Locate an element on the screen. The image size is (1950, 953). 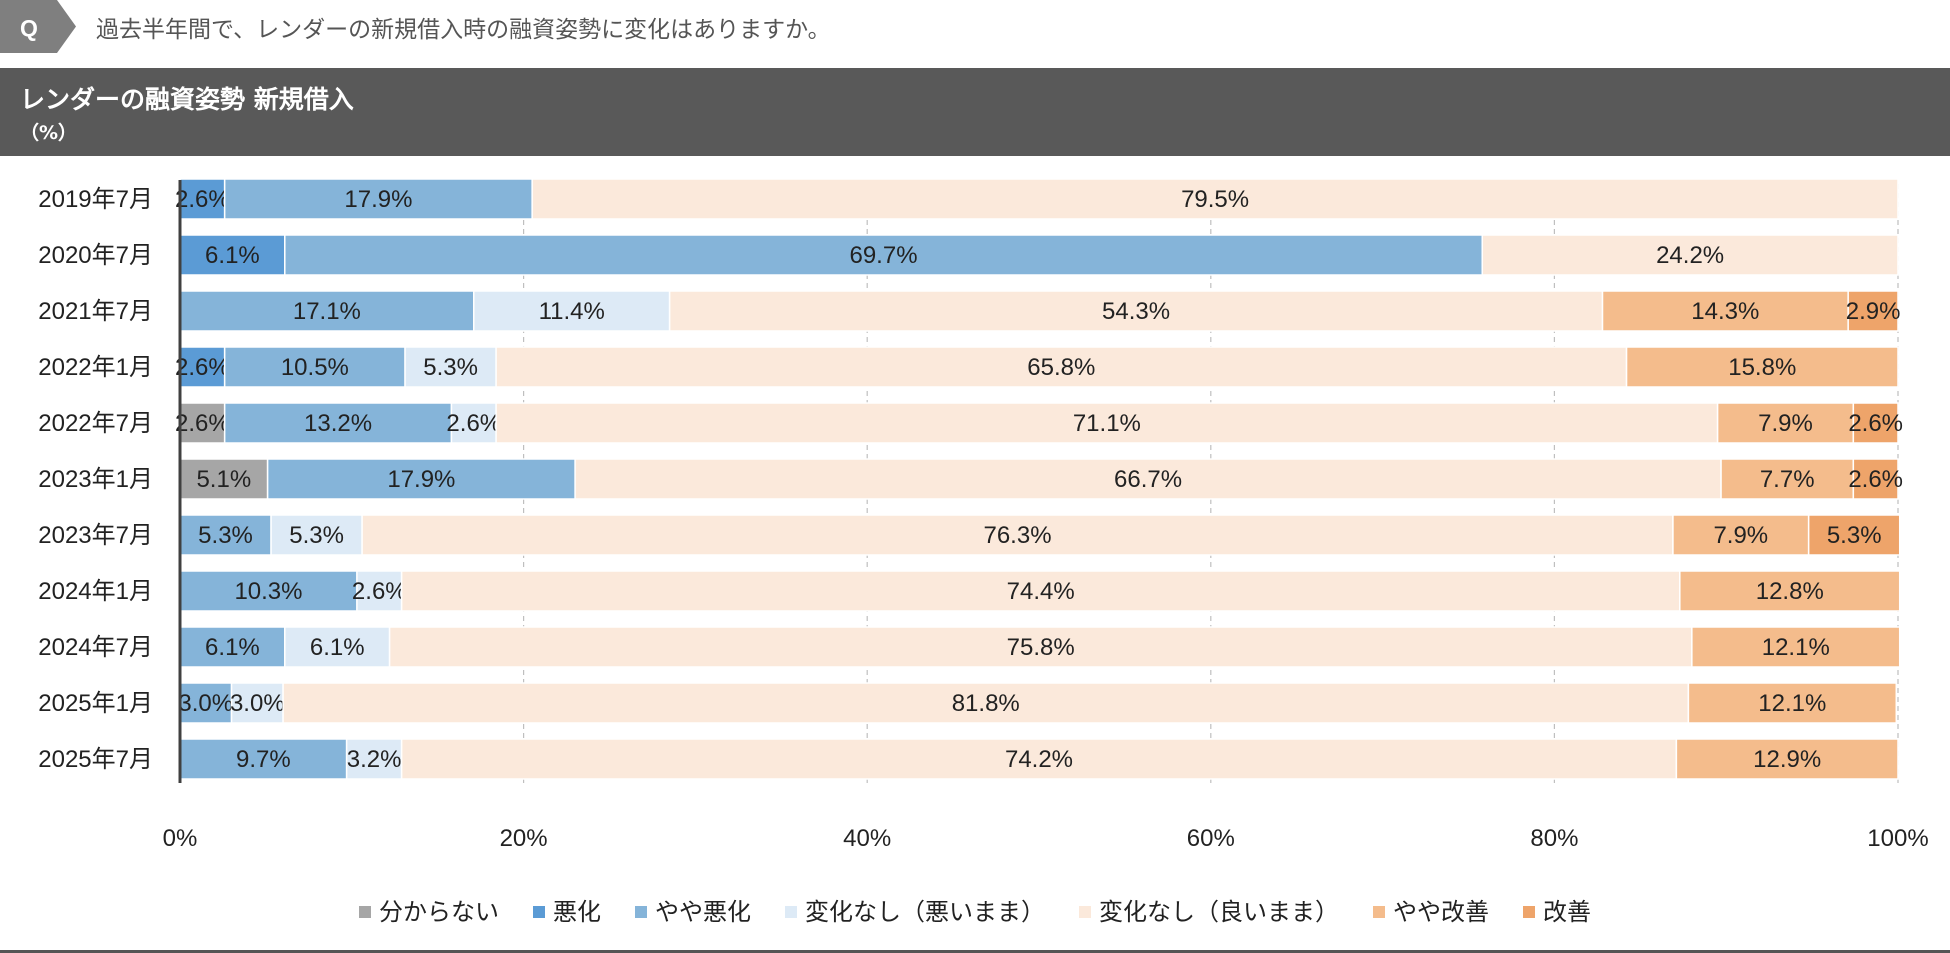
data-label: 71.1% is located at coordinates (1107, 423).